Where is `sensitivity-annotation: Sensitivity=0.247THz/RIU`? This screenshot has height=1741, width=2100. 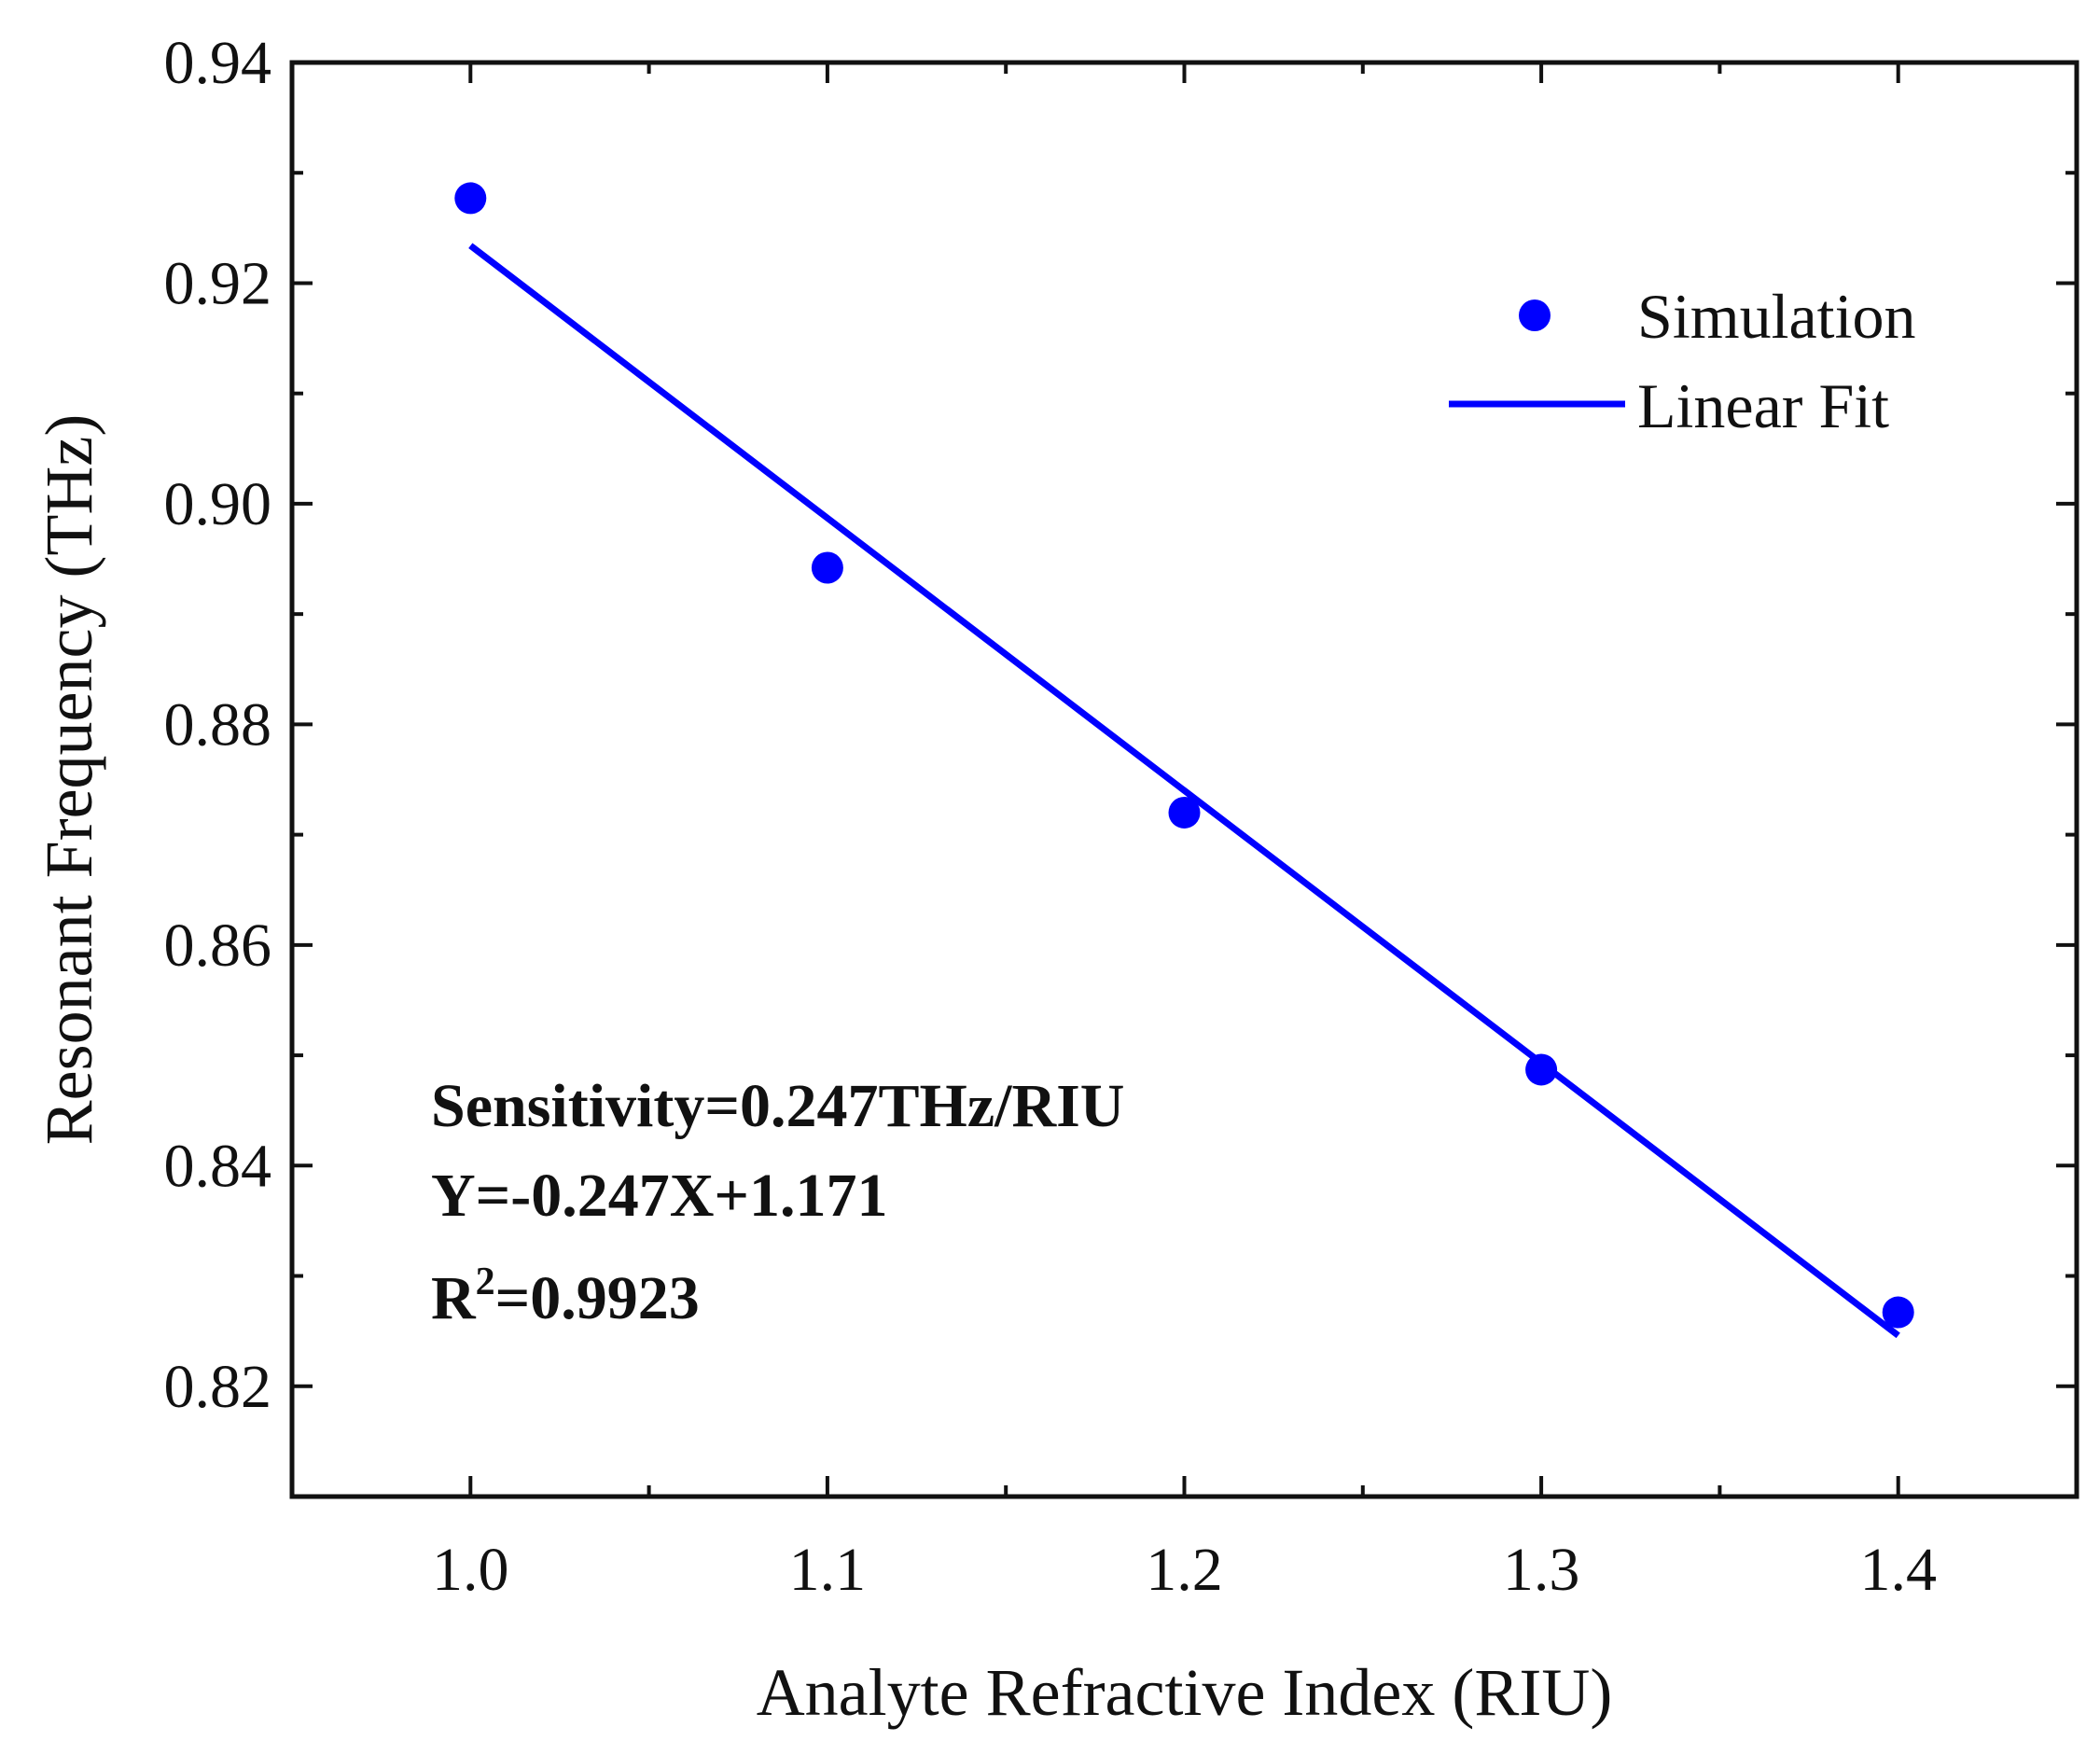
sensitivity-annotation: Sensitivity=0.247THz/RIU is located at coordinates (777, 1106).